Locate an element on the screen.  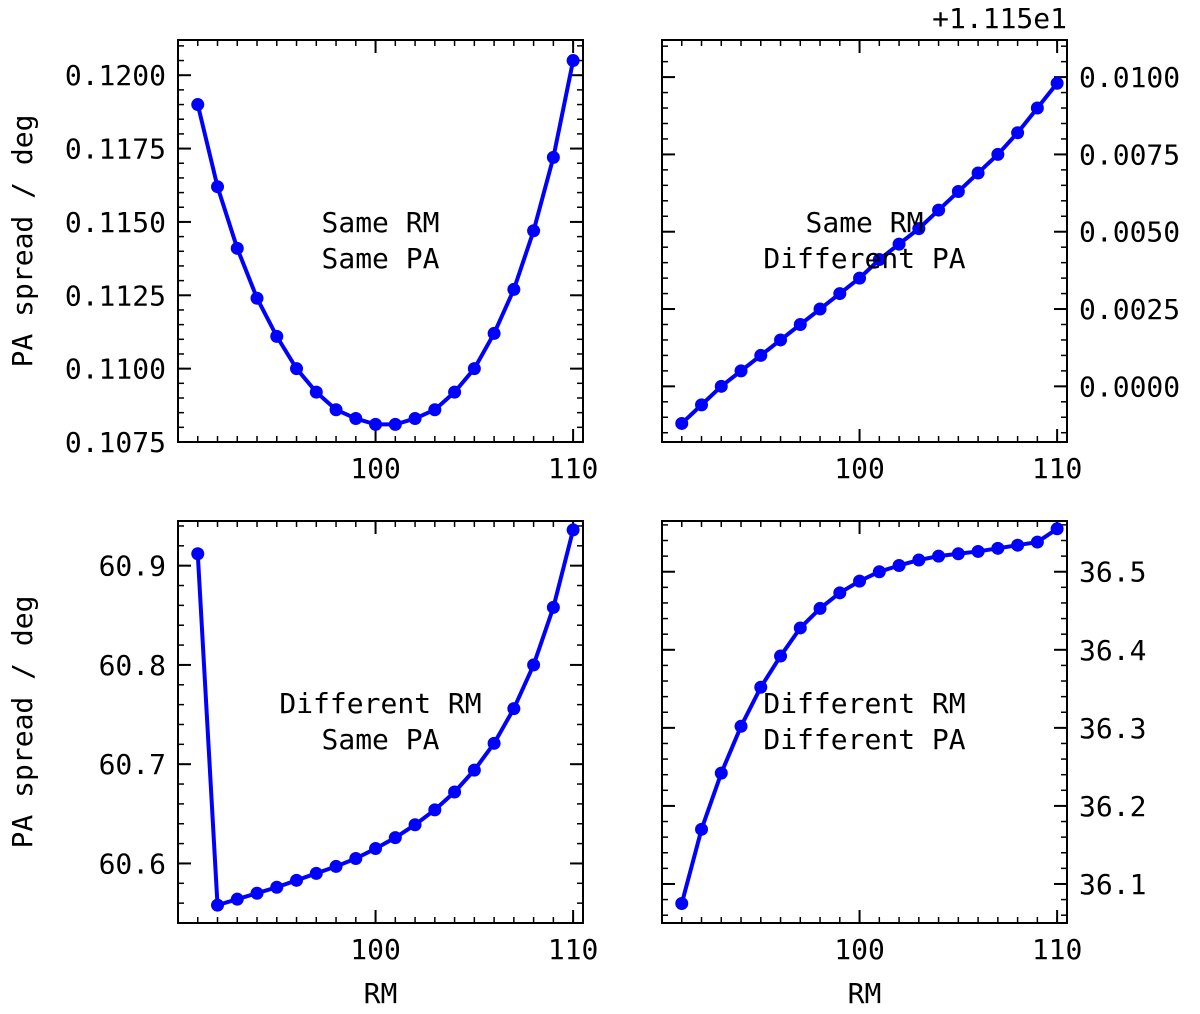
panel-annotation: Same RM is located at coordinates (380, 222).